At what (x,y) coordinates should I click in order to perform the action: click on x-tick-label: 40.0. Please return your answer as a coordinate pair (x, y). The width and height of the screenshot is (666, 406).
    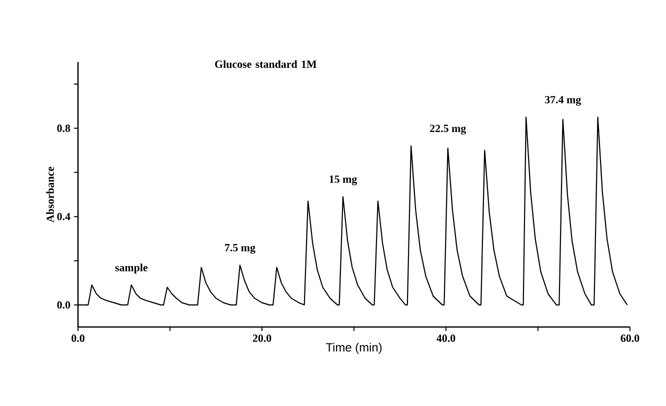
    Looking at the image, I should click on (446, 338).